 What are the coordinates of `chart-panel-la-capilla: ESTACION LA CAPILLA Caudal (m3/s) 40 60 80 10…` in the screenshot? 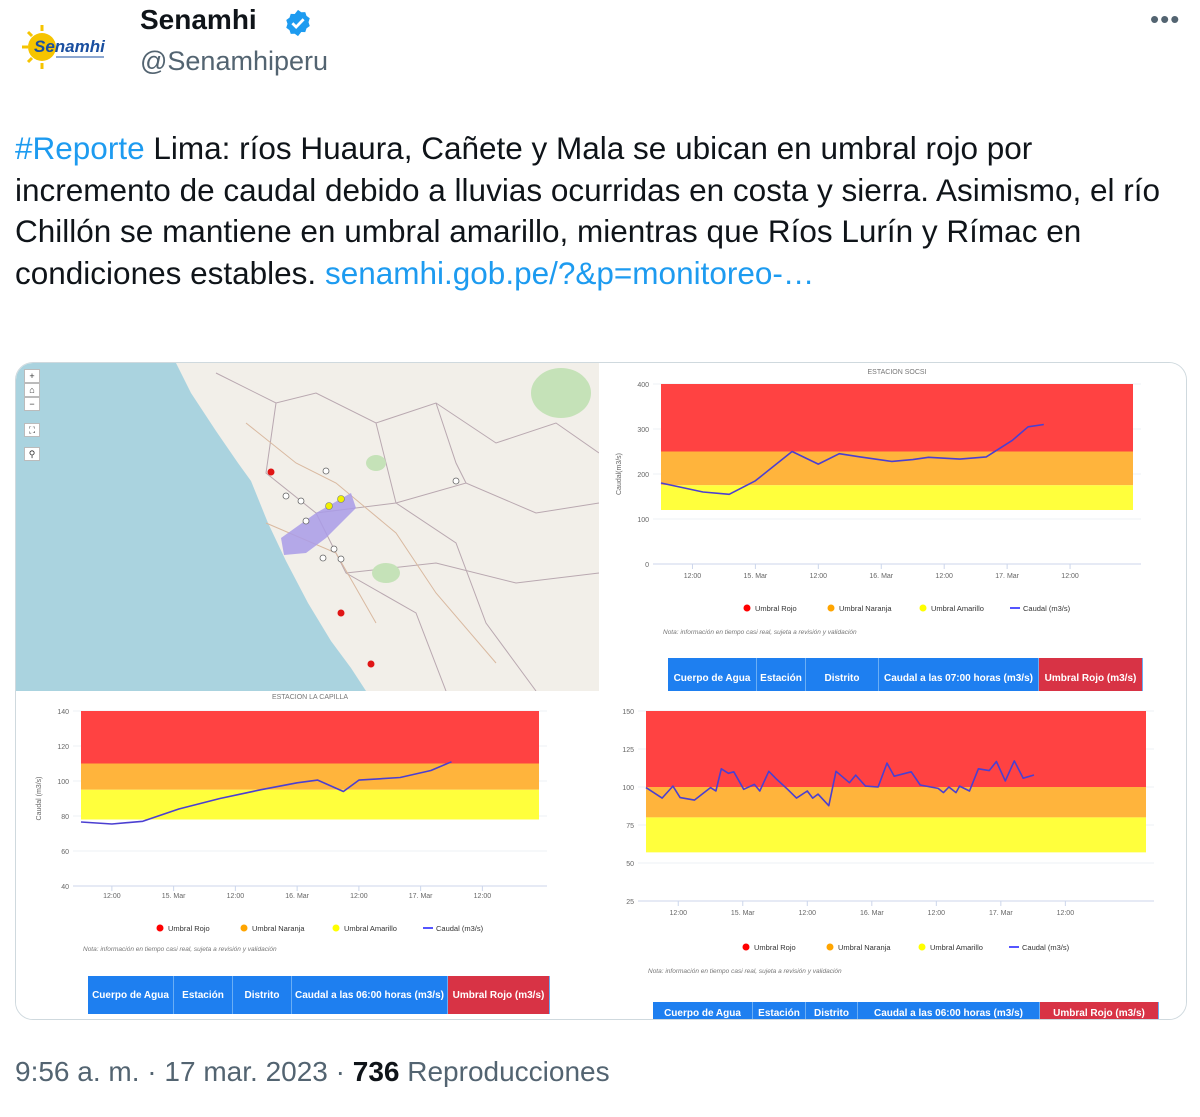 It's located at (306, 855).